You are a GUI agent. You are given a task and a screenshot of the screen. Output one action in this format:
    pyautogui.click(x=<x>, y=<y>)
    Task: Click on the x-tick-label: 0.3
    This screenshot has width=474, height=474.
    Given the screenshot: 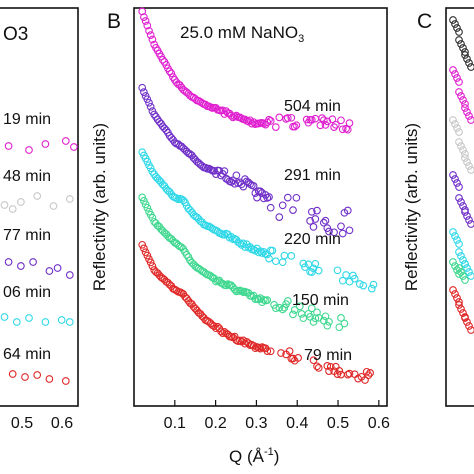 What is the action you would take?
    pyautogui.click(x=256, y=423)
    